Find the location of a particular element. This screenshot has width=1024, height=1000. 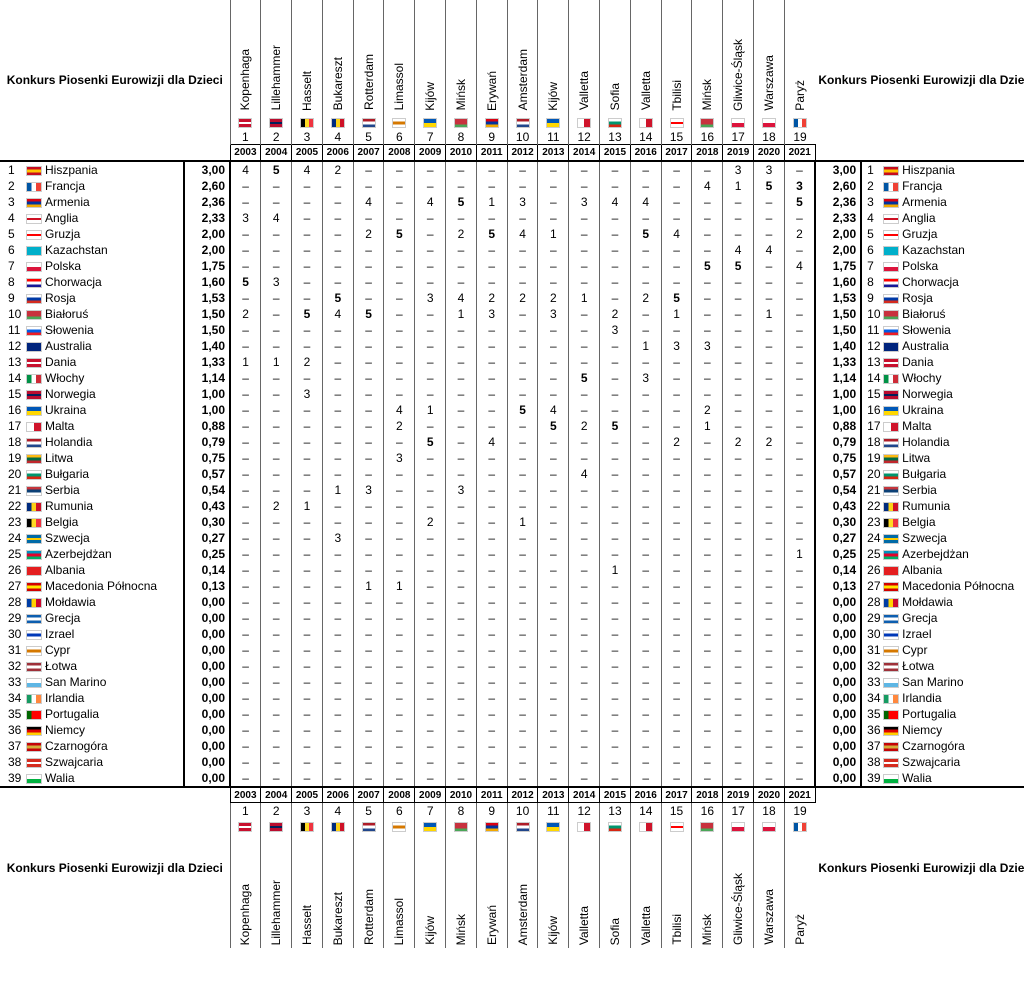

result-cell: 1 is located at coordinates (553, 234).